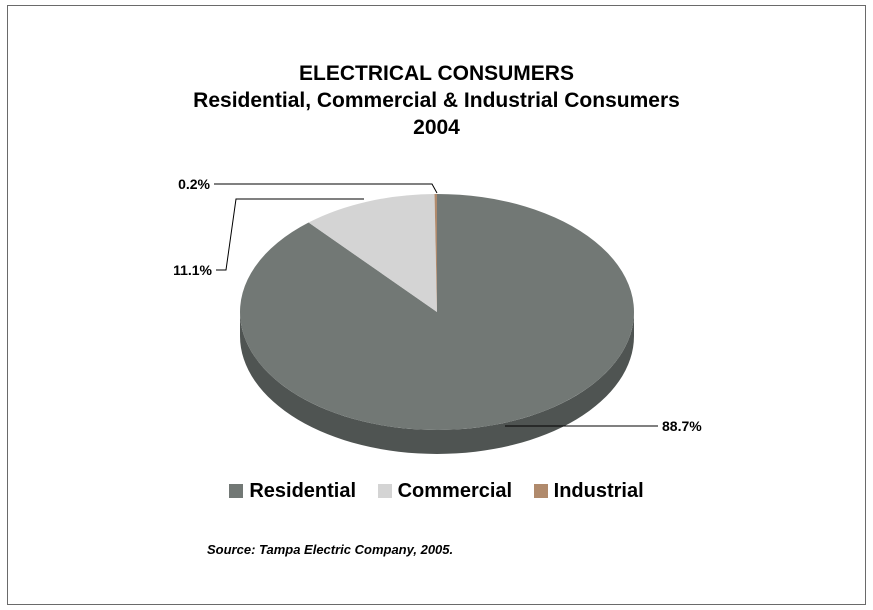 Image resolution: width=873 pixels, height=610 pixels. What do you see at coordinates (290, 234) in the screenshot?
I see `leader-line-commercial` at bounding box center [290, 234].